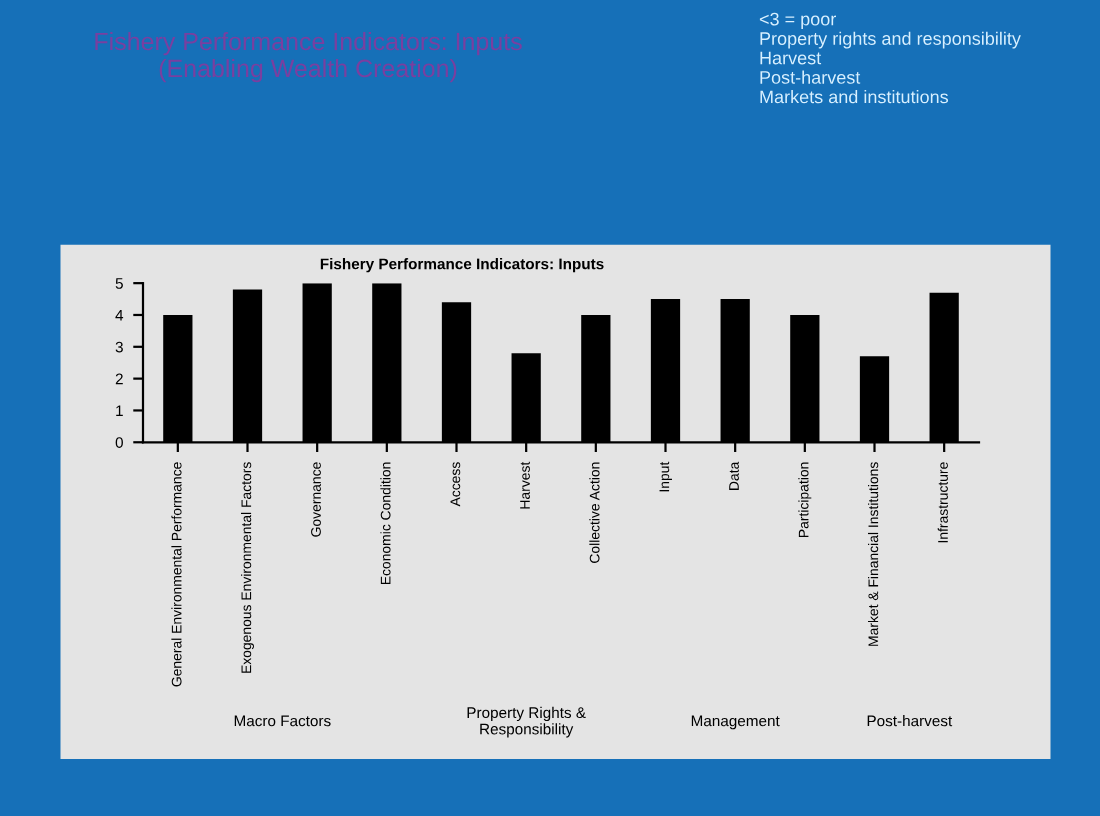  I want to click on chart-title: Fishery Performance Indicators: Inputs (Enabling Wealth Creation), so click(308, 57).